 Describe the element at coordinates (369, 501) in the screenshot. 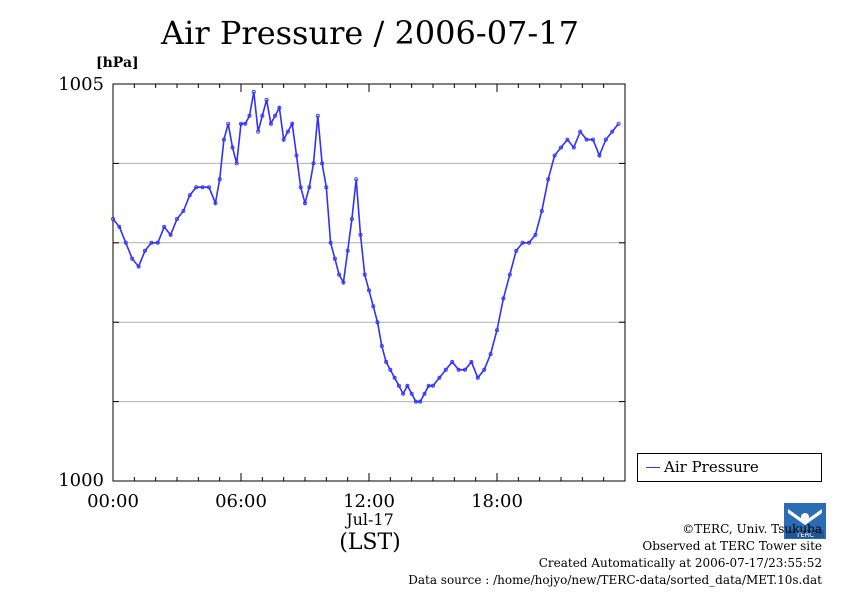

I see `x-tick-label-1200: 12:00` at that location.